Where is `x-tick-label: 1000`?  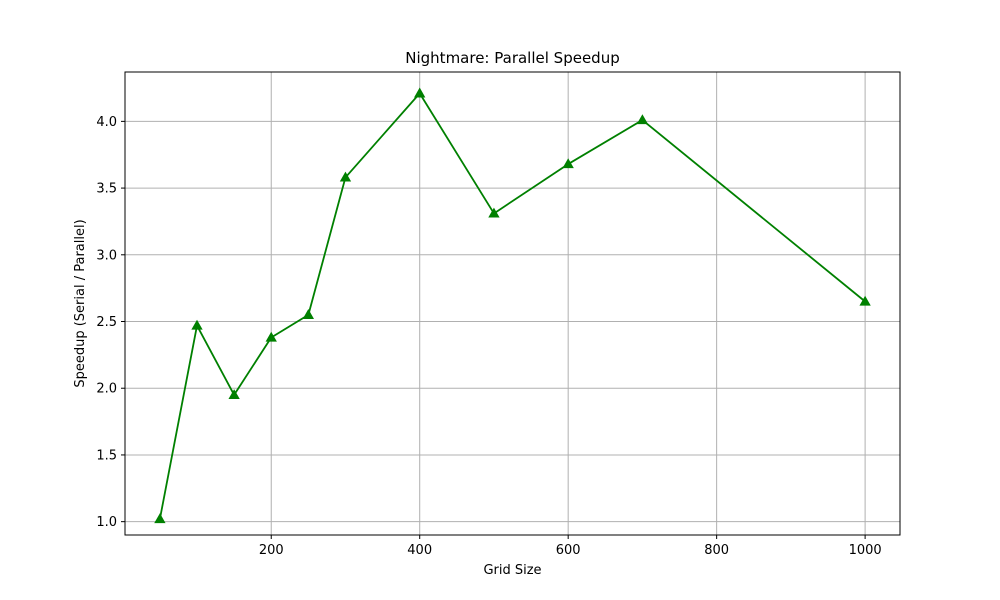 x-tick-label: 1000 is located at coordinates (865, 550).